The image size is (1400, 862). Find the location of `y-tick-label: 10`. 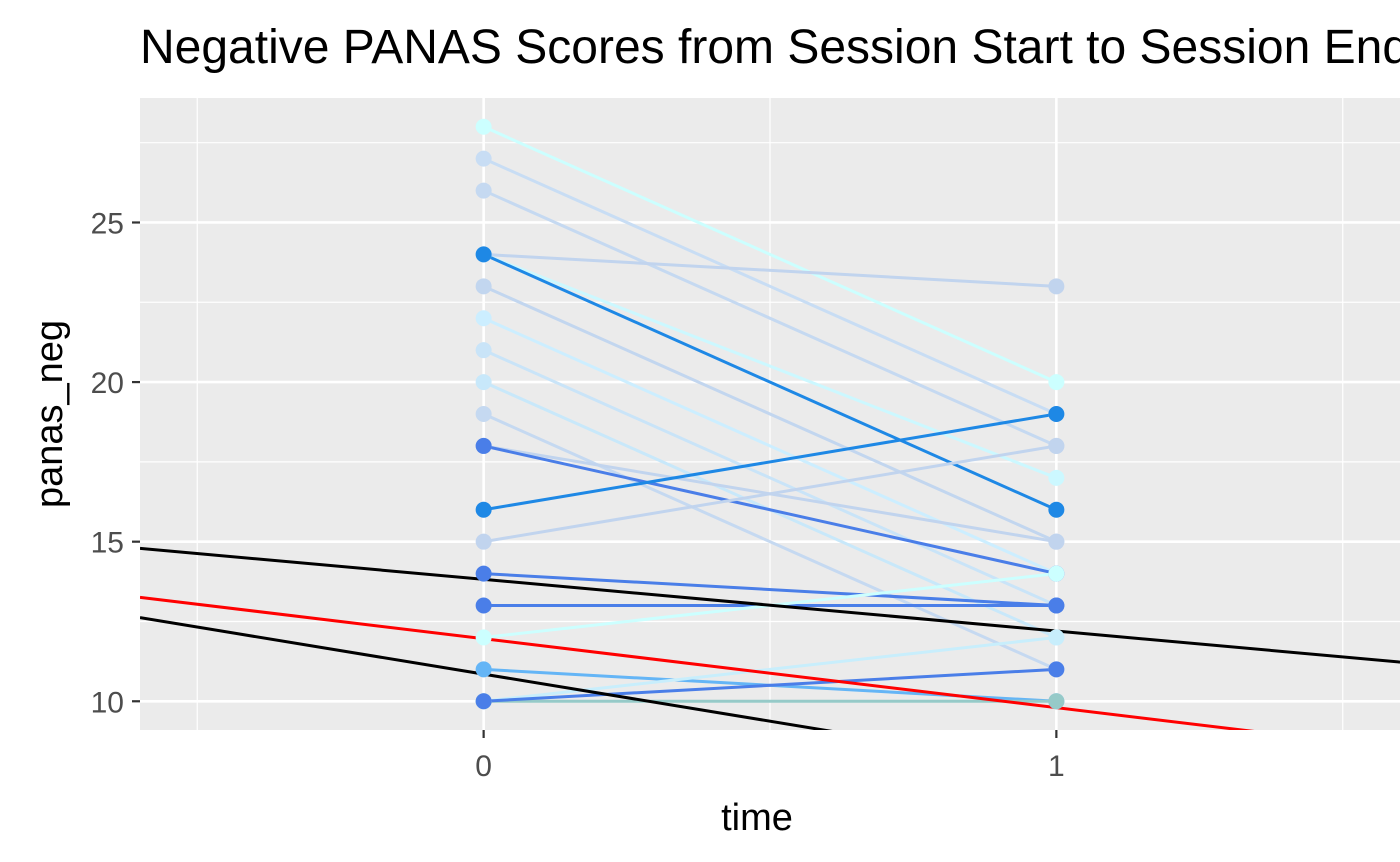

y-tick-label: 10 is located at coordinates (107, 702).